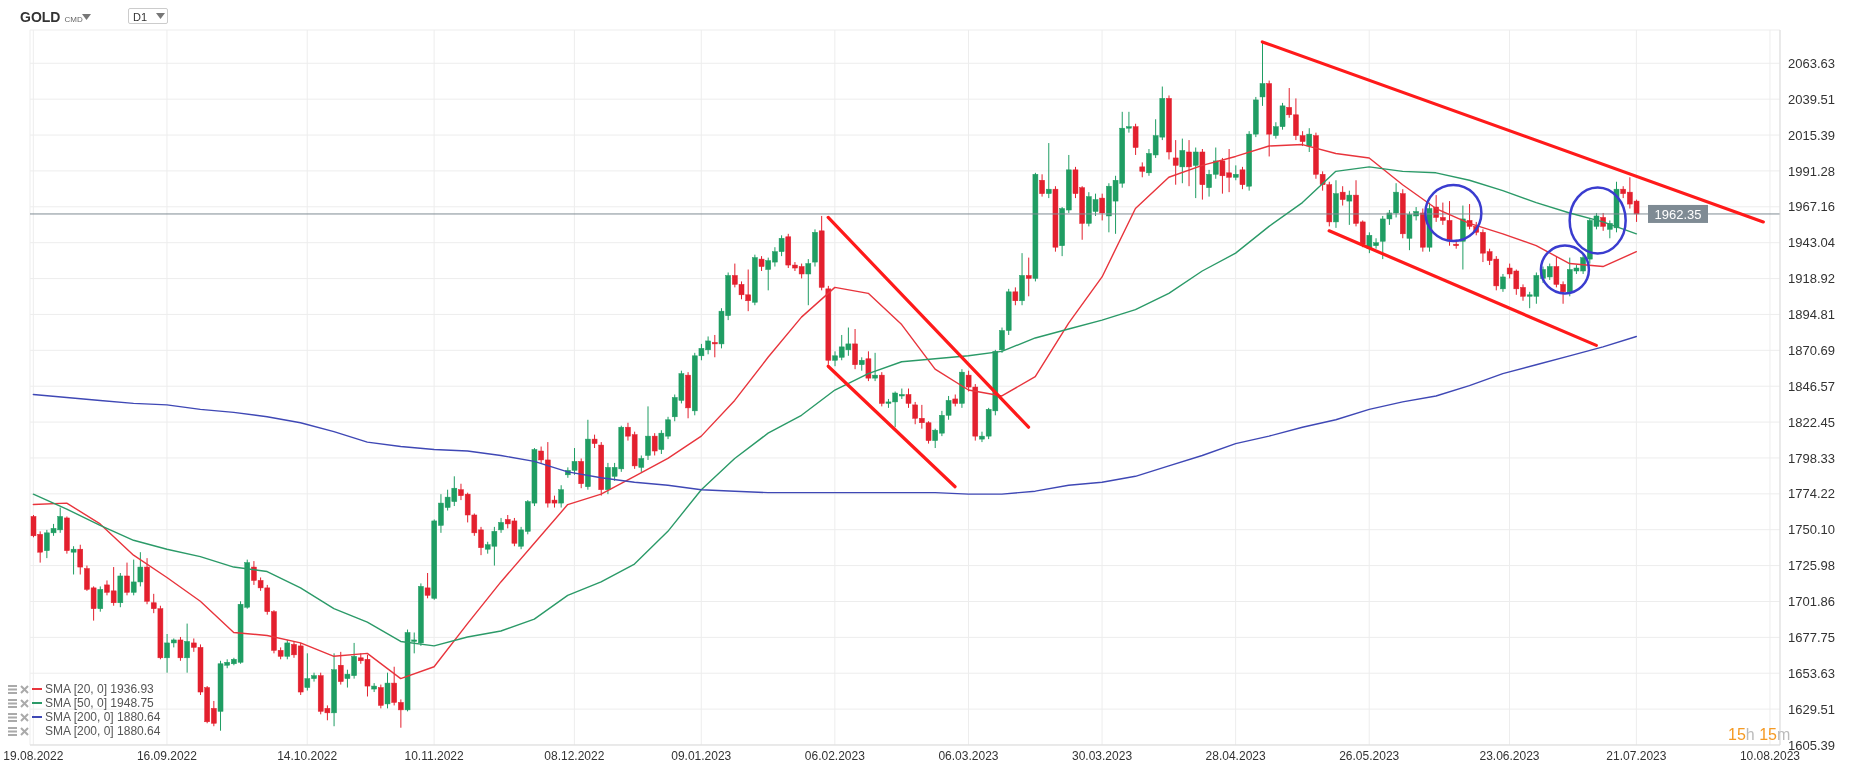 This screenshot has height=767, width=1866. I want to click on annotation: SMA [200, 0] 1880.64, so click(103, 731).